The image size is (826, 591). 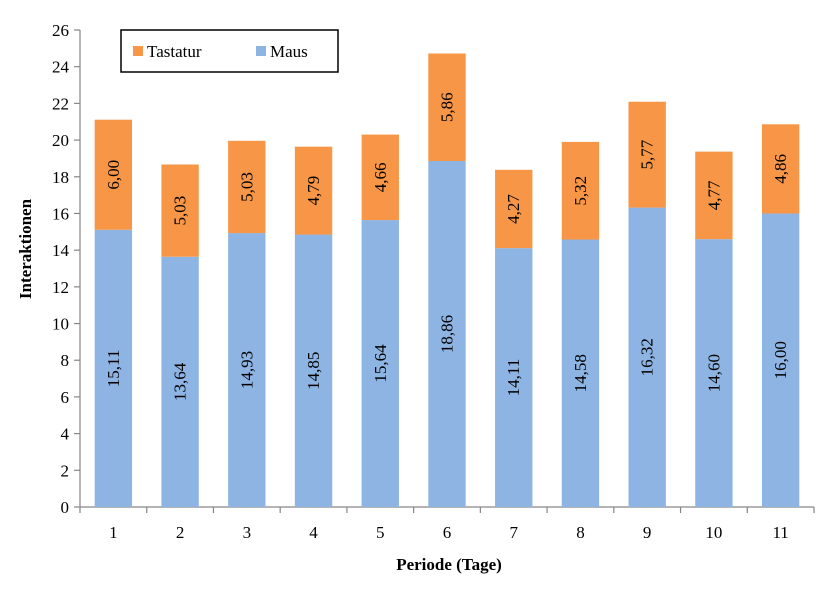 What do you see at coordinates (447, 532) in the screenshot?
I see `x-tick-label: 6` at bounding box center [447, 532].